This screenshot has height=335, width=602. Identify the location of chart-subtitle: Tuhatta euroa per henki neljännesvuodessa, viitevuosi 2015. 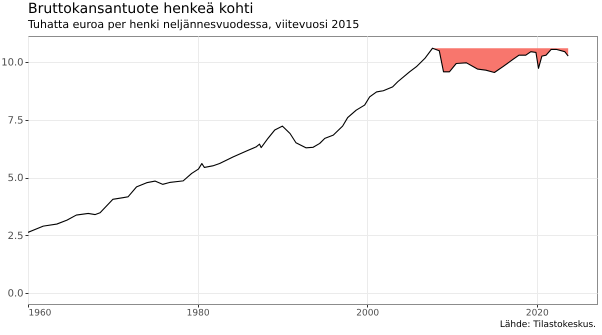
(193, 24).